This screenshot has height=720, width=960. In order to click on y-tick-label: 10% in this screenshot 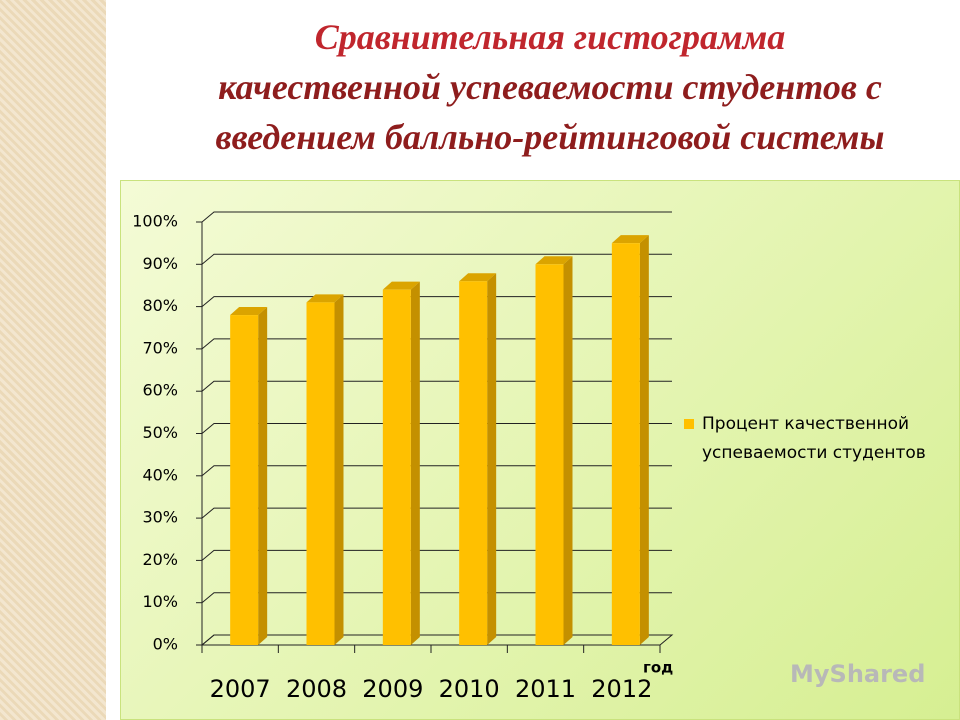, I will do `click(160, 601)`.